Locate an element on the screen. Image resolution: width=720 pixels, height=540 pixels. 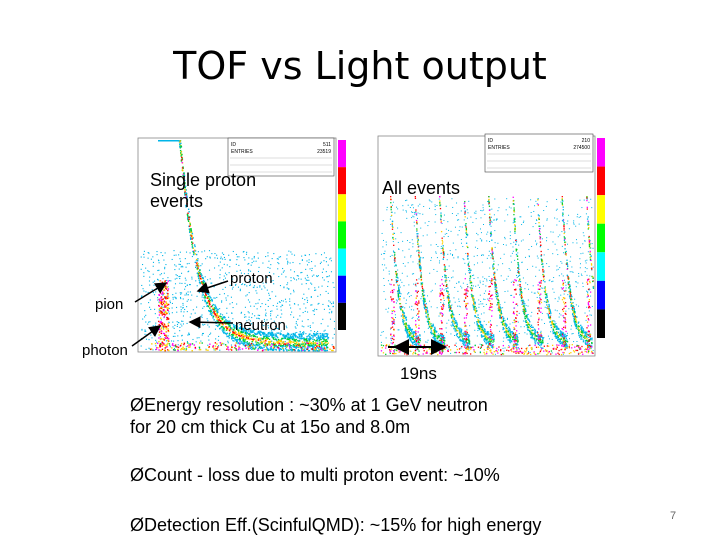
right-plot-frame is located at coordinates (486, 246).